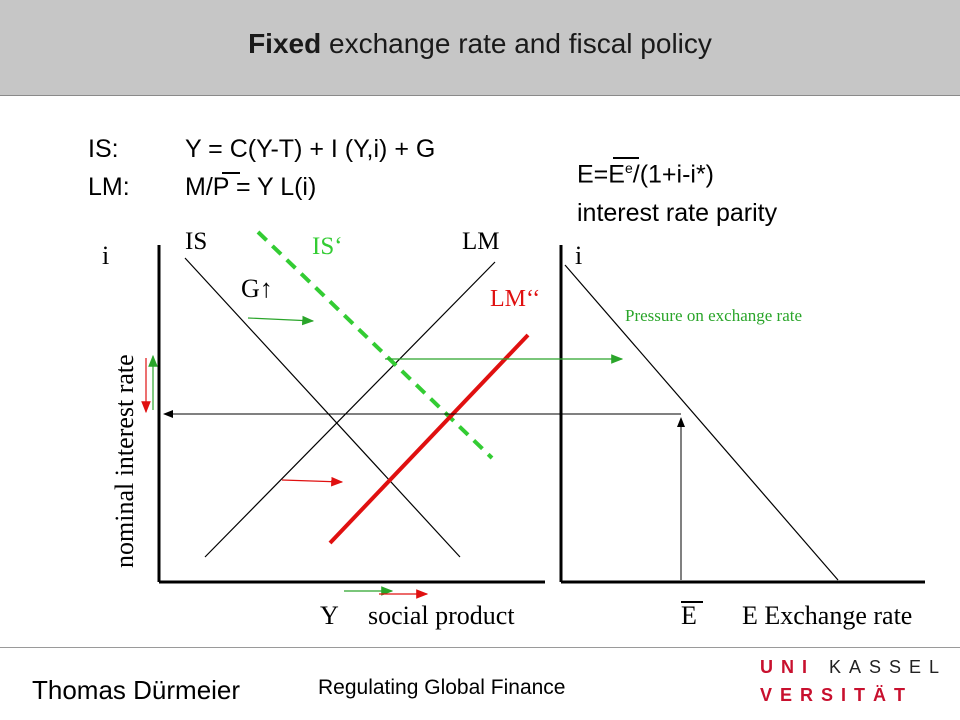 The width and height of the screenshot is (960, 720). I want to click on parity-sup: e, so click(628, 168).